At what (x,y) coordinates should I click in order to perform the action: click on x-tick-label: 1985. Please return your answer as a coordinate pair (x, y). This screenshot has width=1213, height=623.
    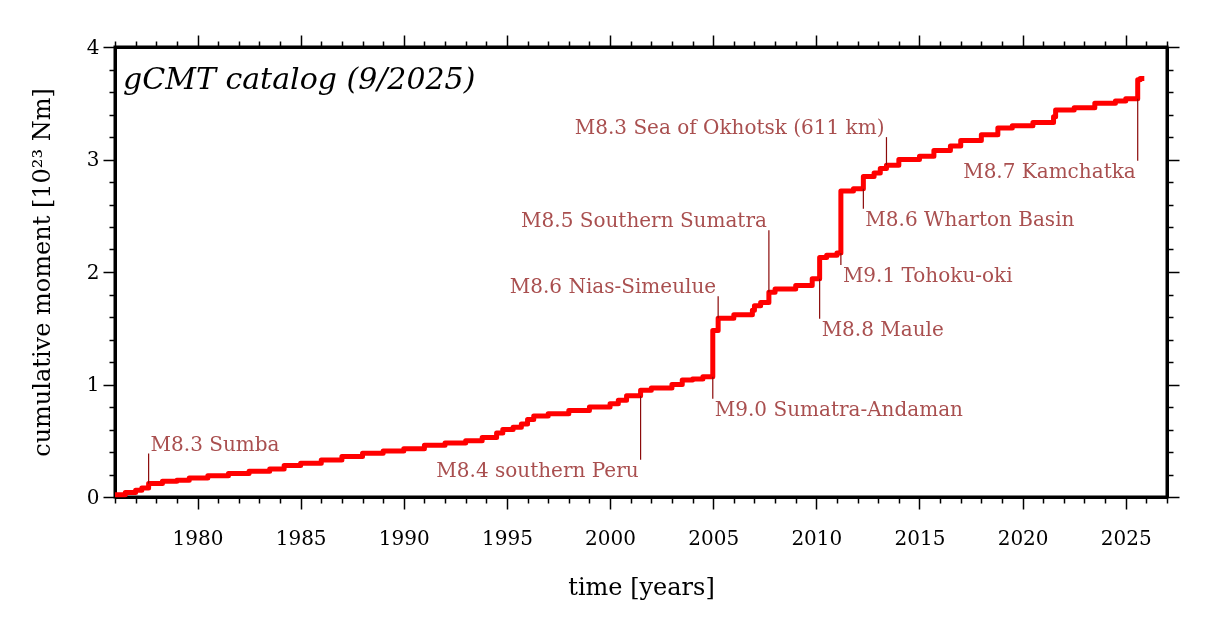
    Looking at the image, I should click on (301, 537).